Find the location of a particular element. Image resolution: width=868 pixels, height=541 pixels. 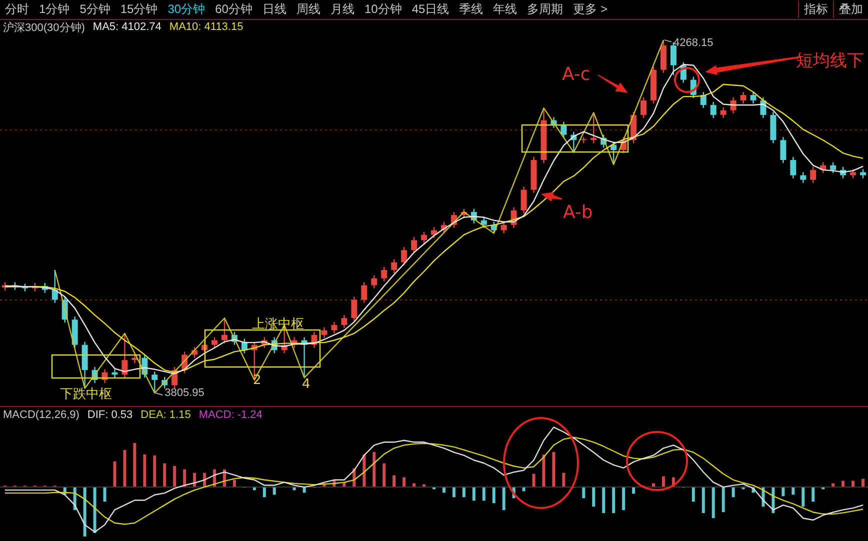

text: 分时 is located at coordinates (17, 9).